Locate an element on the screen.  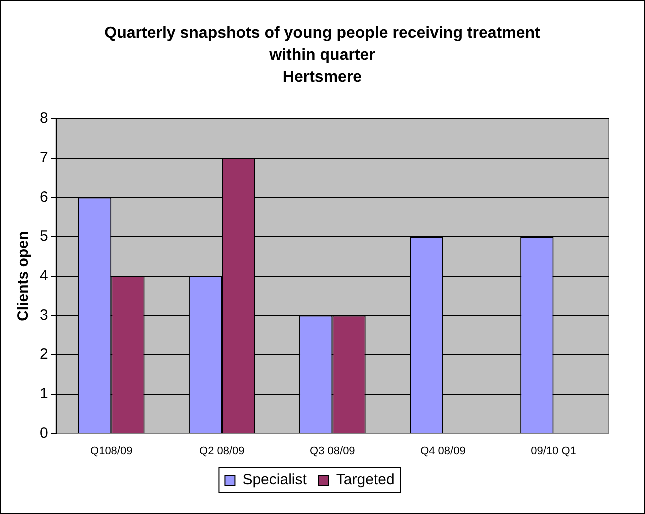
x-tick-label: Q4 08/09 is located at coordinates (443, 451).